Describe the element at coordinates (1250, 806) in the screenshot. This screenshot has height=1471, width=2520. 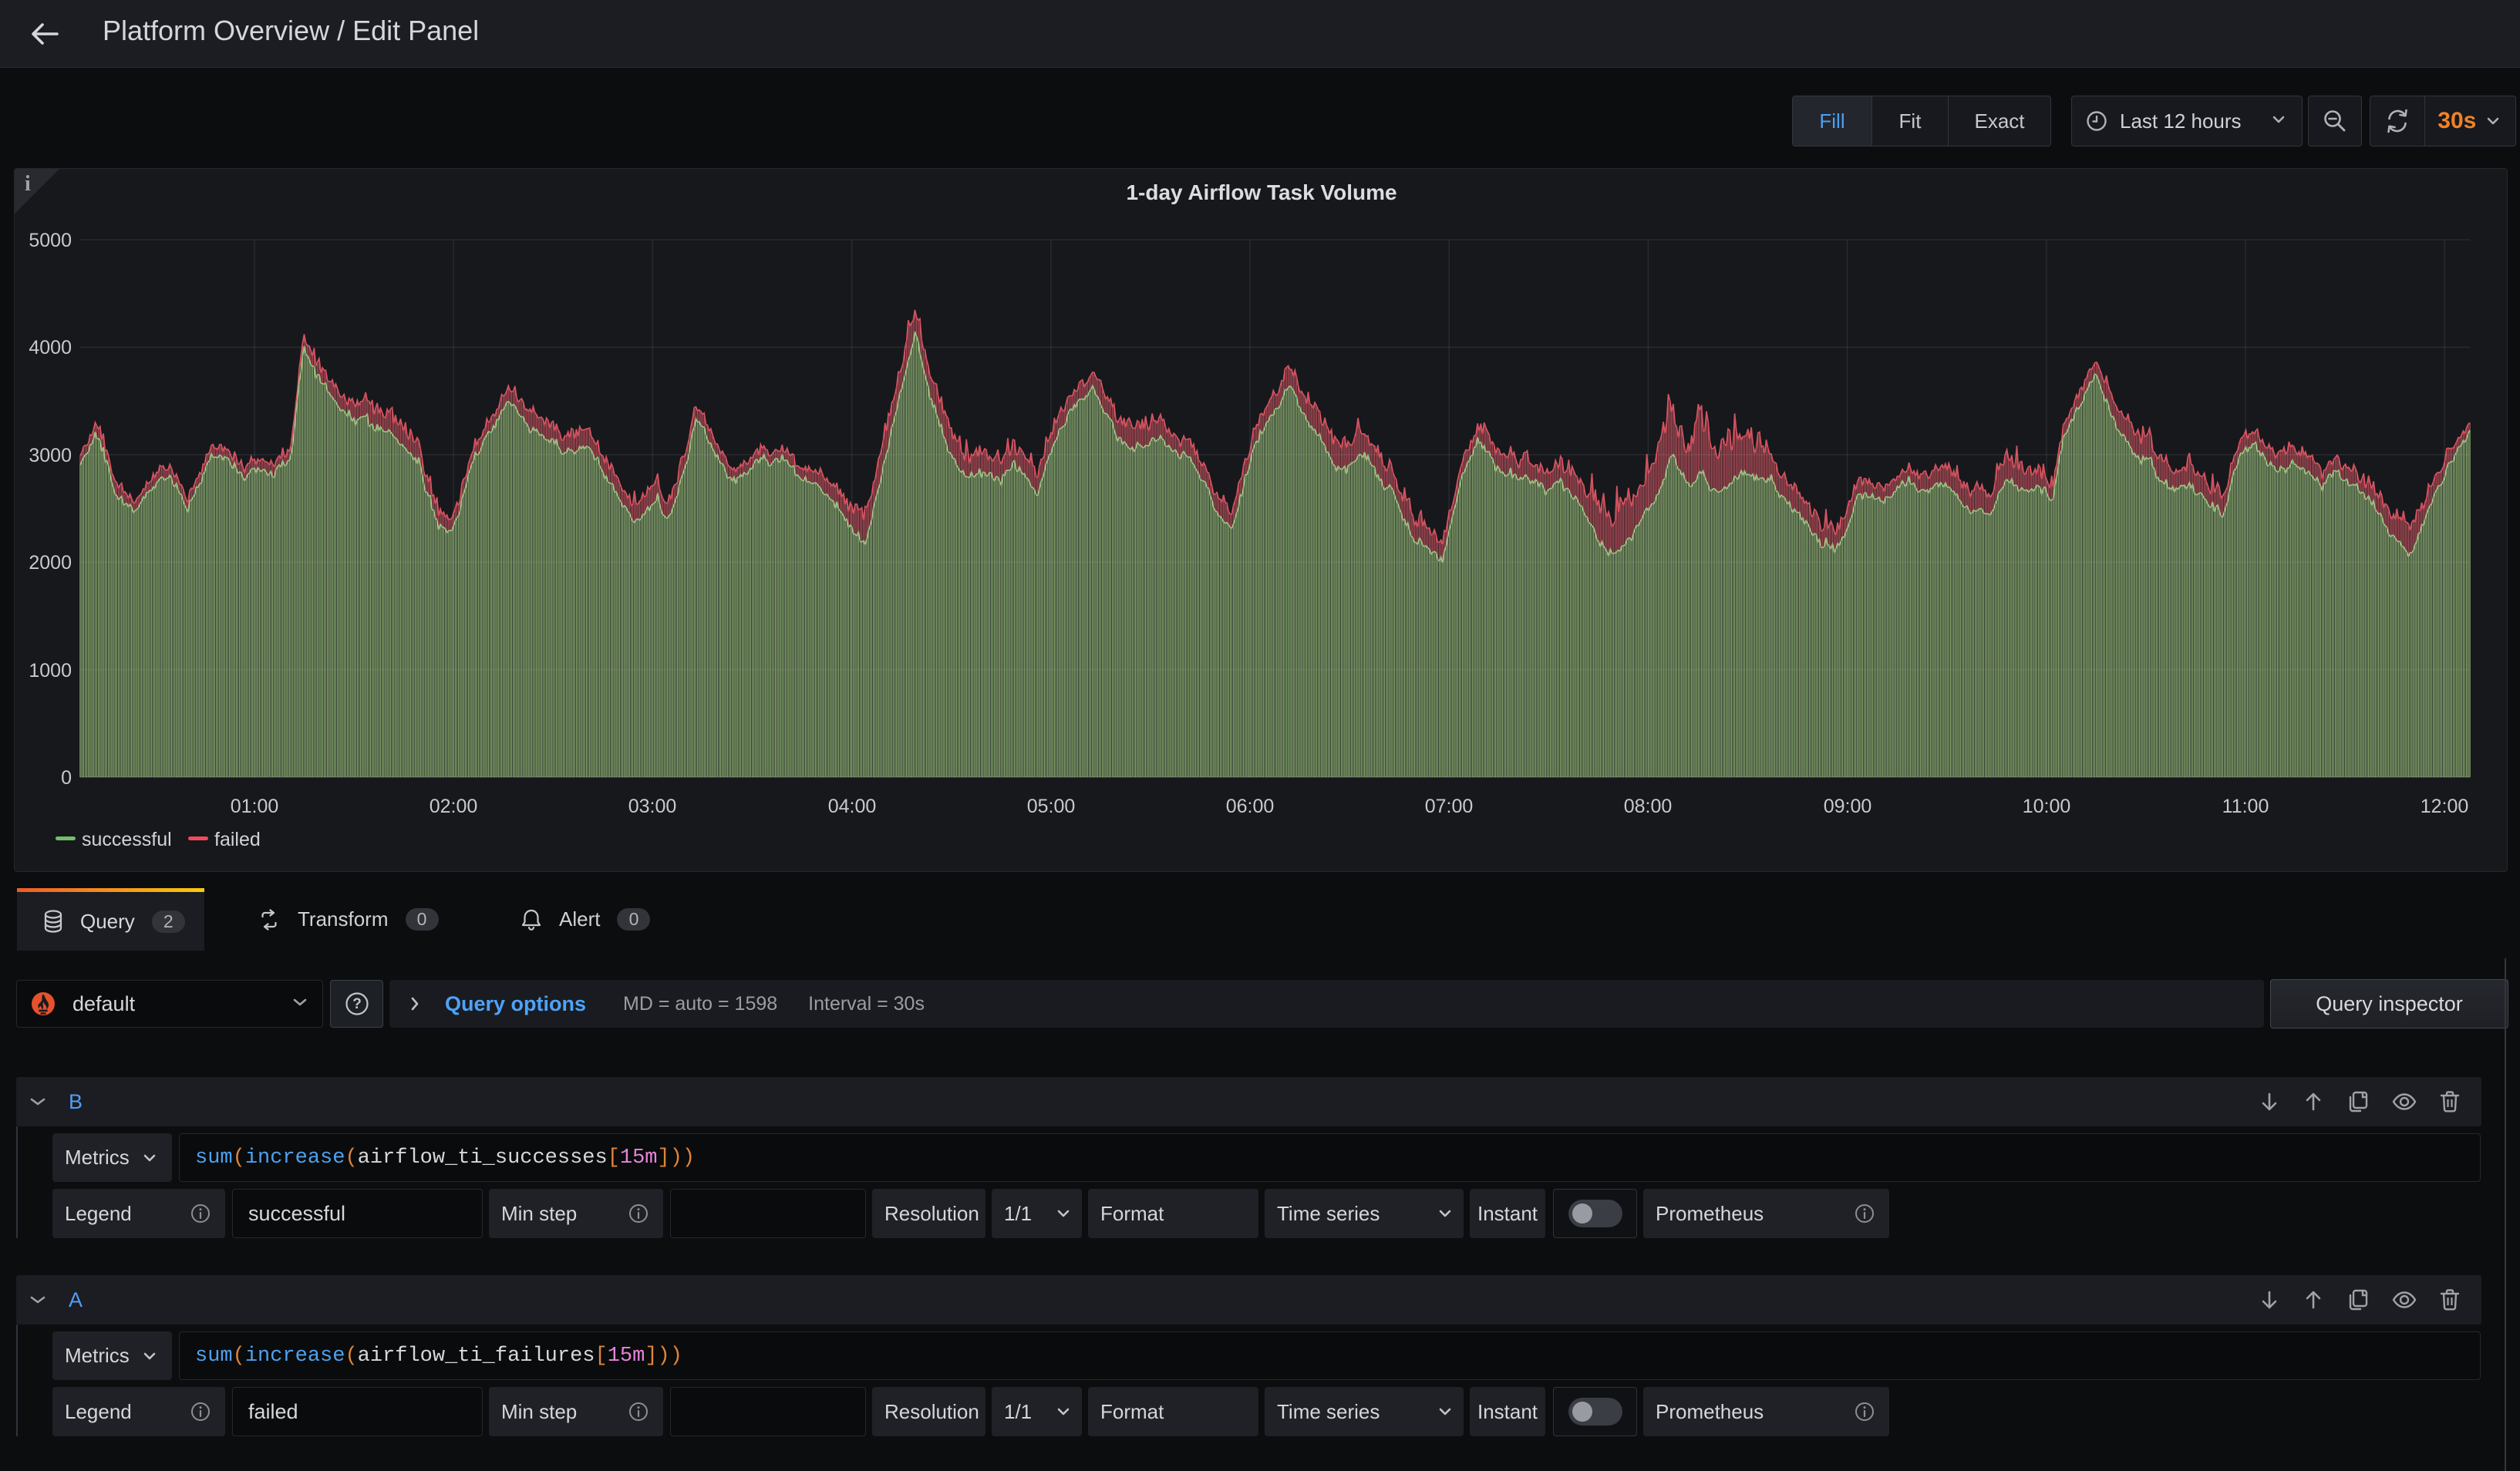
I see `svg-text: 06:00` at that location.